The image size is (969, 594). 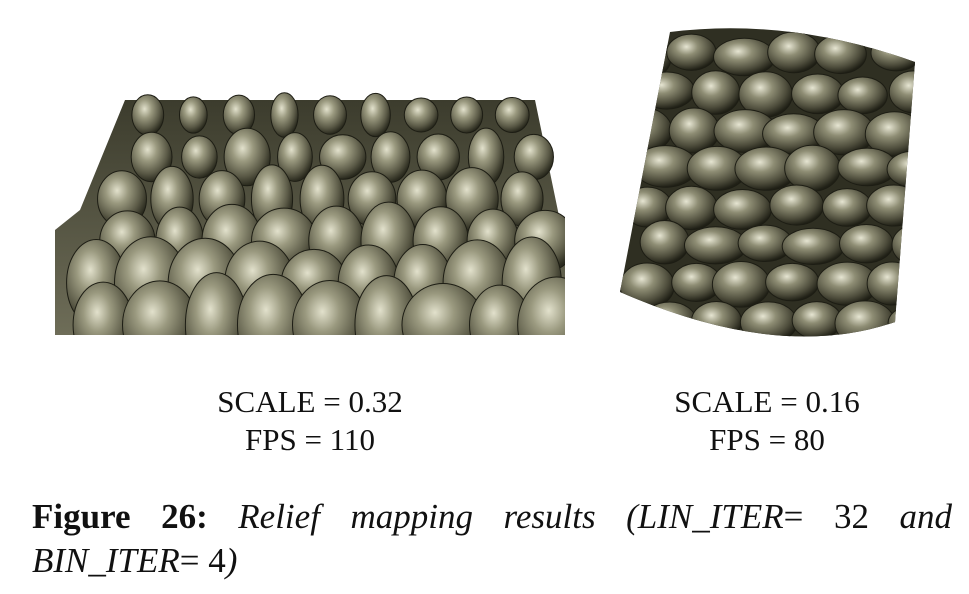 I want to click on caption-text-b: and BIN_ITER, so click(x=492, y=538).